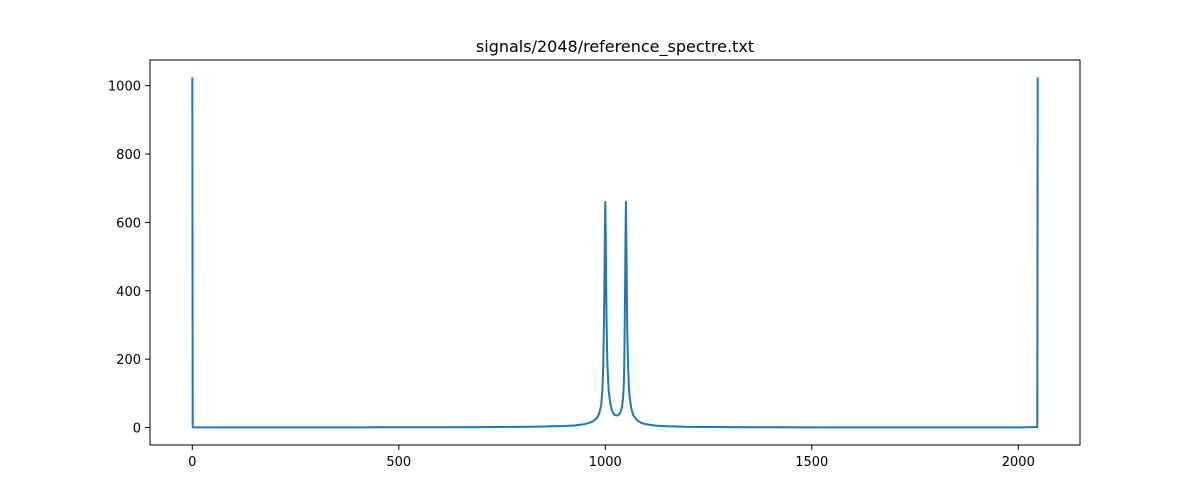  What do you see at coordinates (137, 429) in the screenshot?
I see `y-tick-label: 0` at bounding box center [137, 429].